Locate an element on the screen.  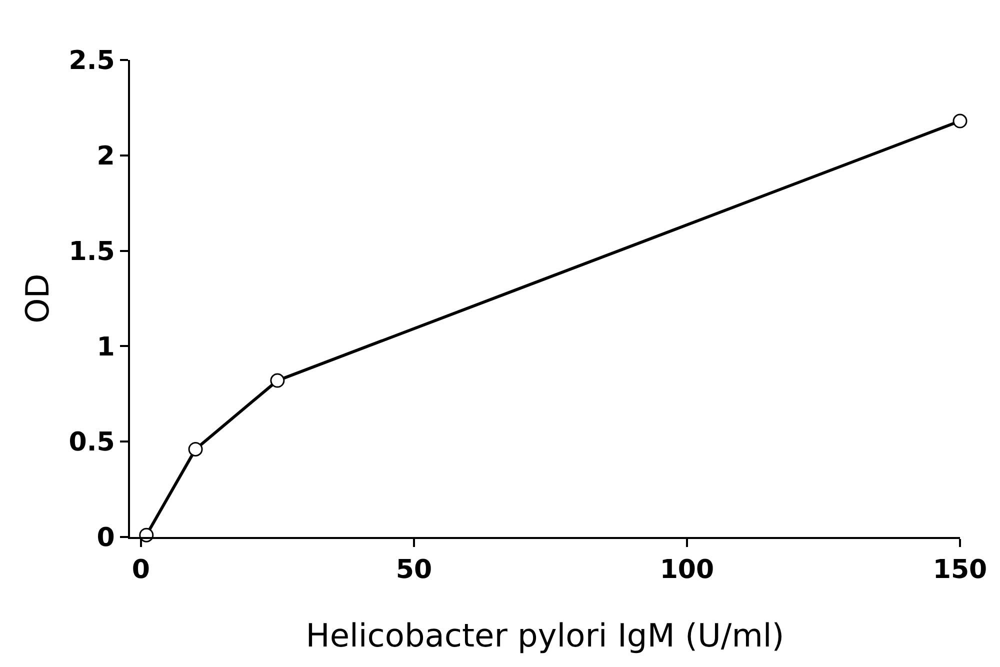
x-tick-label: 100 is located at coordinates (687, 570).